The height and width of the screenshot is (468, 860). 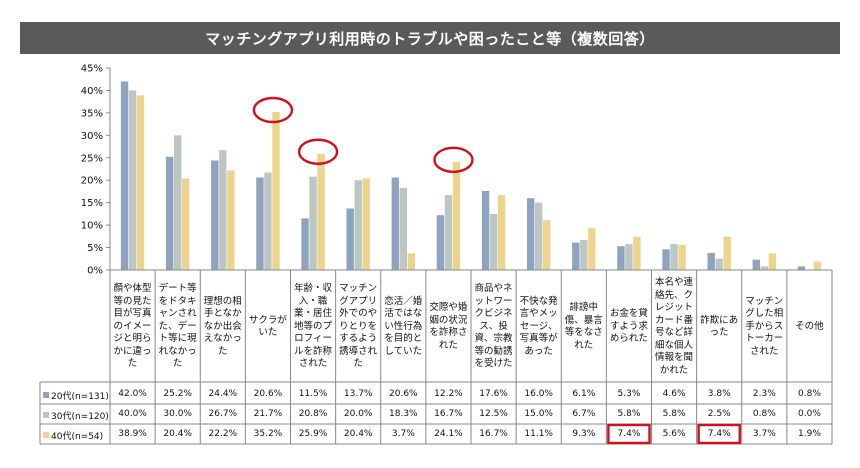 What do you see at coordinates (493, 414) in the screenshot?
I see `data-label: 12.5%` at bounding box center [493, 414].